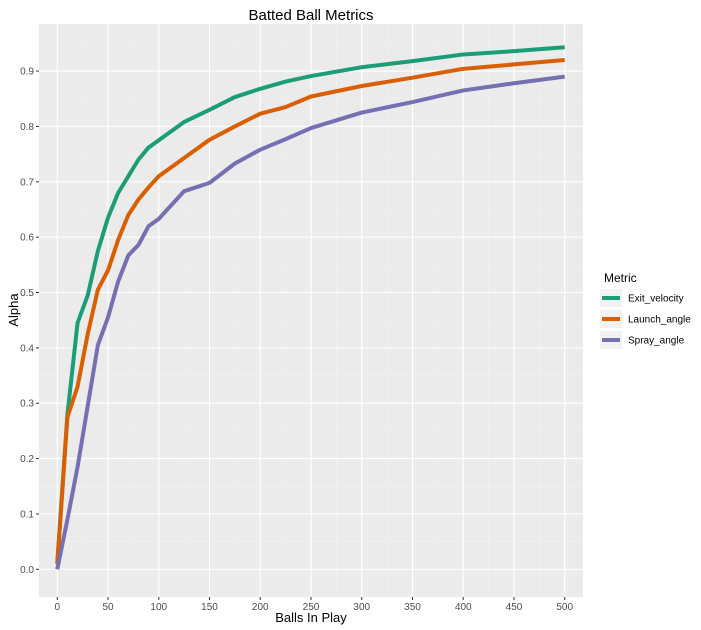 Image resolution: width=701 pixels, height=630 pixels. I want to click on x-tick-label: 250, so click(311, 607).